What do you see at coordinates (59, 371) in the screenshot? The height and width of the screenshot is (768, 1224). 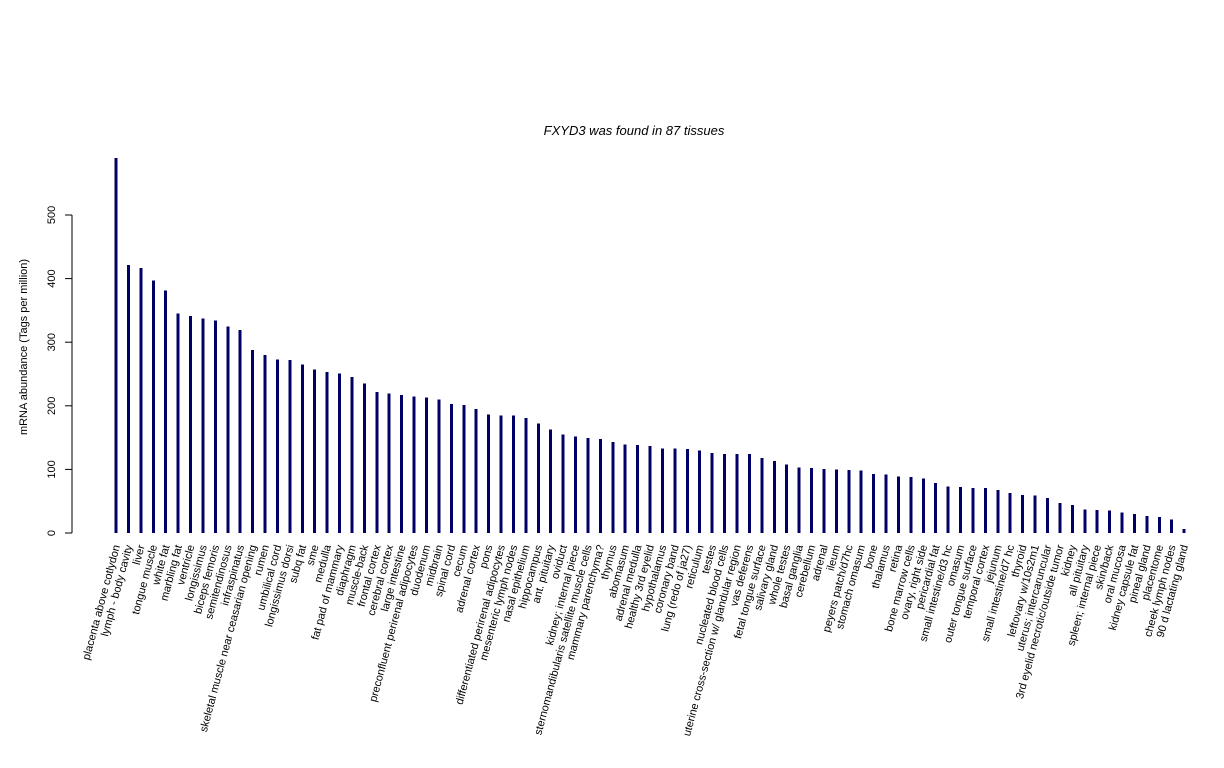 I see `y-axis: 0 100 200 300 400 500` at bounding box center [59, 371].